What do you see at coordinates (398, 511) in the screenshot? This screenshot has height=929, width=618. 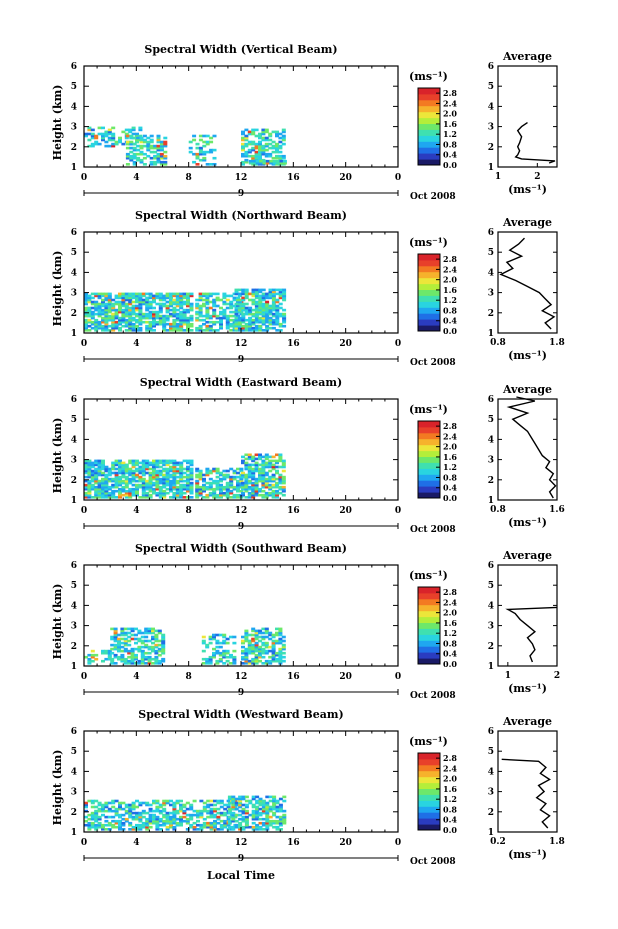 I see `x-tick-label: 0` at bounding box center [398, 511].